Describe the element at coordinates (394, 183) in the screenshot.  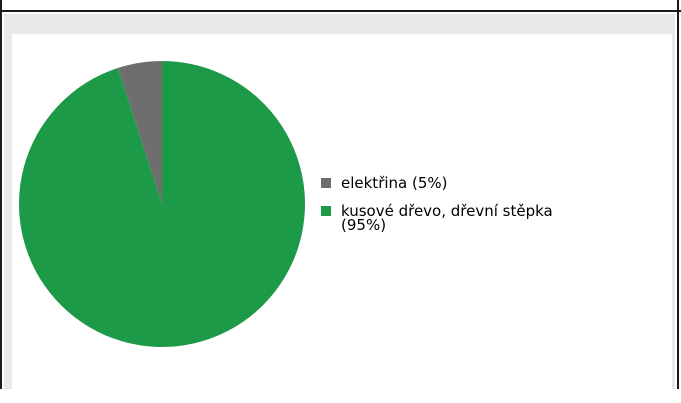
I see `legend-label-0: elektřina (5%)` at that location.